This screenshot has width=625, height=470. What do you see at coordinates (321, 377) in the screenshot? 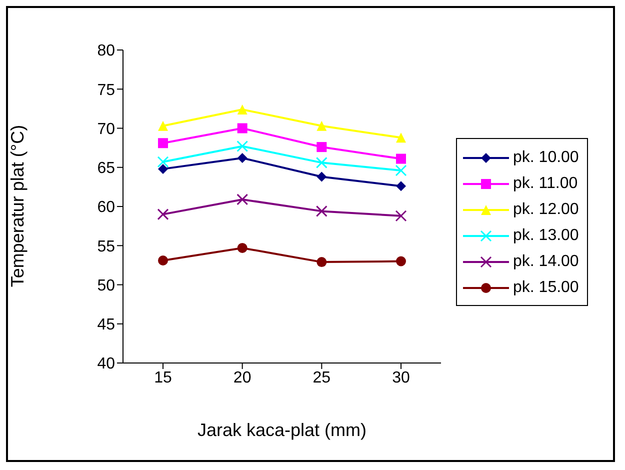
I see `x-tick-label: 25` at bounding box center [321, 377].